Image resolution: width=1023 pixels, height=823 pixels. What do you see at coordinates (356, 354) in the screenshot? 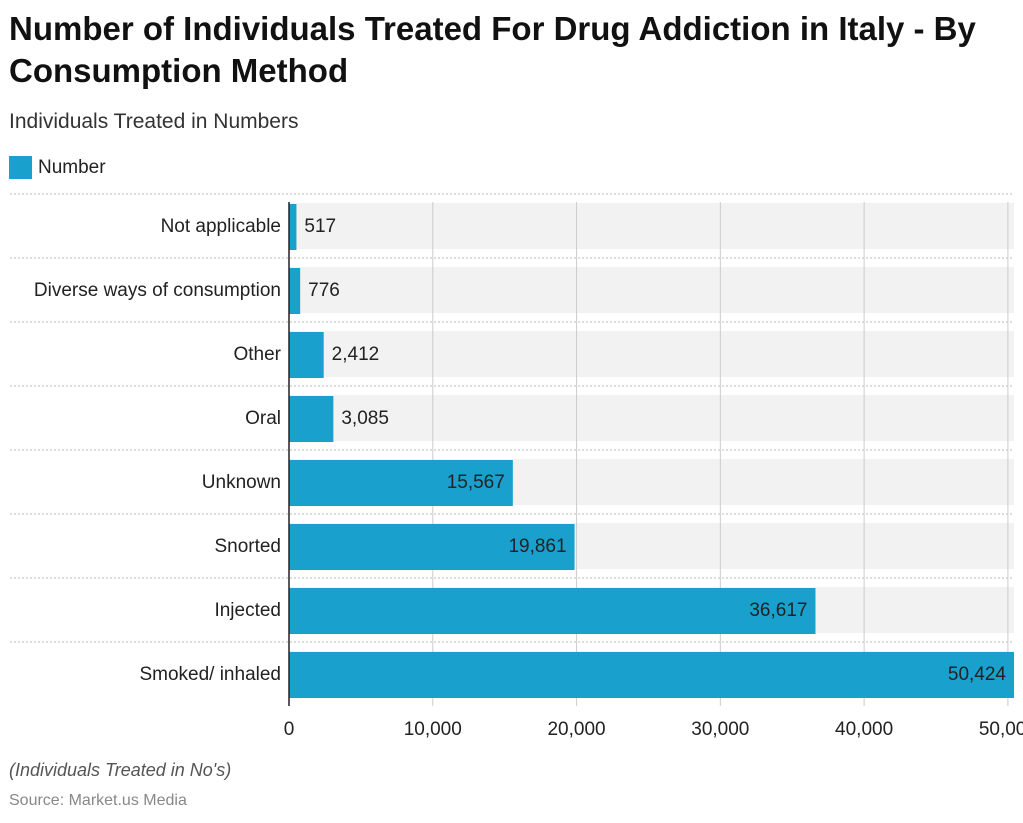
I see `value-label: 2,412` at bounding box center [356, 354].